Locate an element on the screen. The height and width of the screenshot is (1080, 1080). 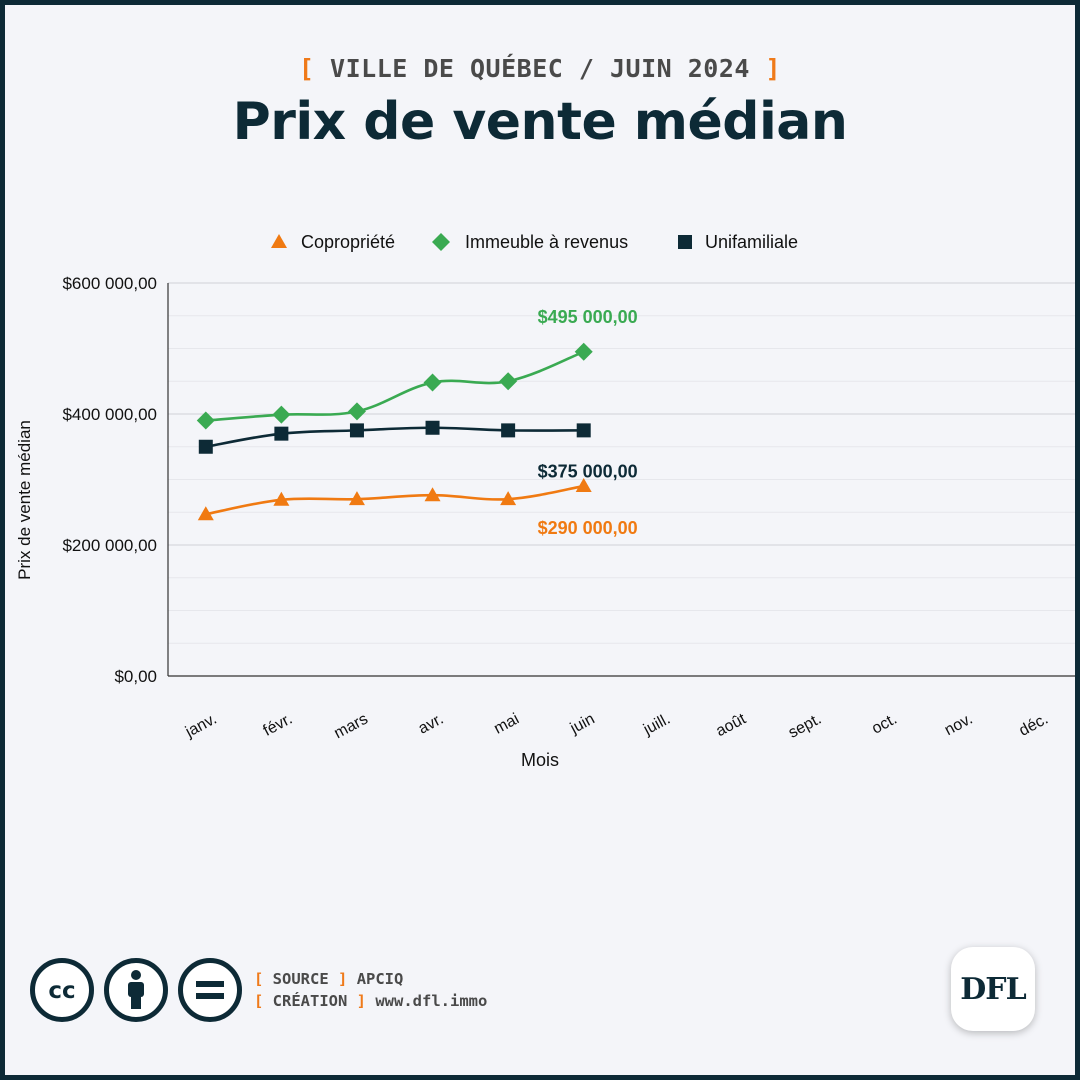
creation-value: www.dfl.immo is located at coordinates (431, 1001).